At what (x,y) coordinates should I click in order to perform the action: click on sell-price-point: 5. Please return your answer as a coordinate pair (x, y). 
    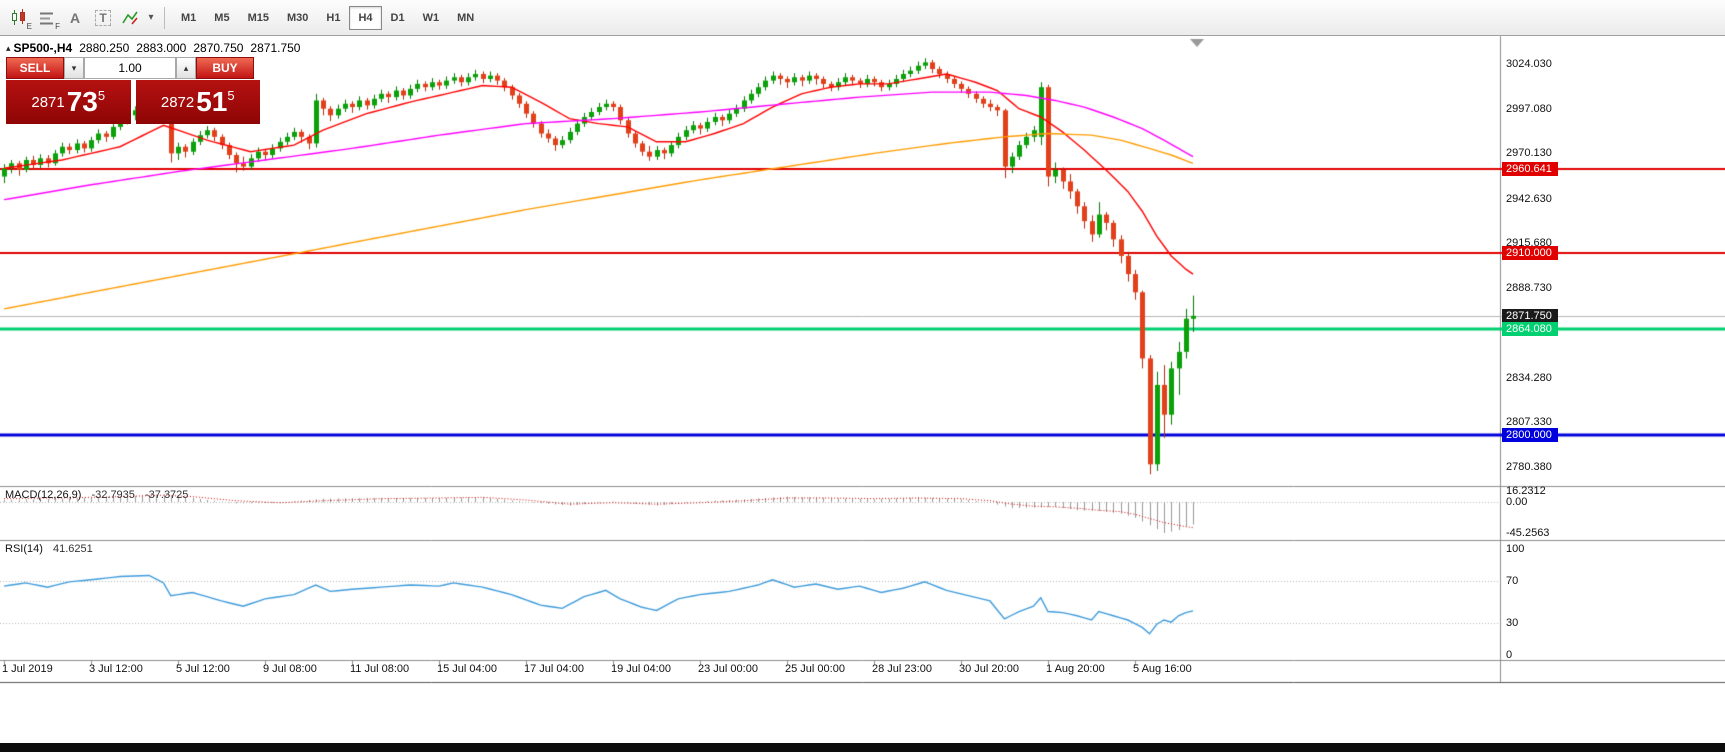
    Looking at the image, I should click on (101, 95).